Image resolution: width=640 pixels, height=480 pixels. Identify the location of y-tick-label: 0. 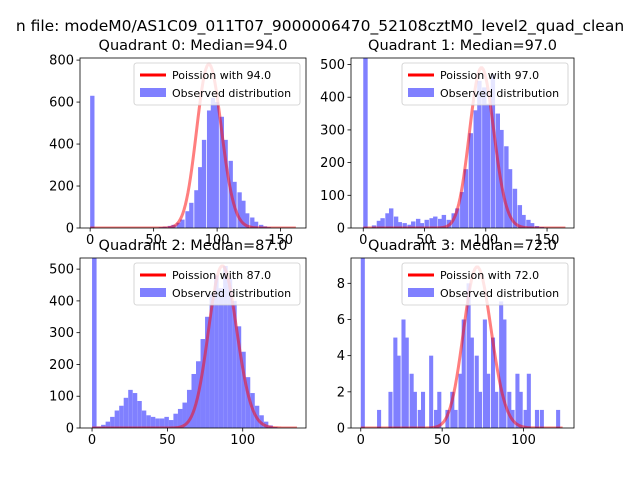
(70, 229).